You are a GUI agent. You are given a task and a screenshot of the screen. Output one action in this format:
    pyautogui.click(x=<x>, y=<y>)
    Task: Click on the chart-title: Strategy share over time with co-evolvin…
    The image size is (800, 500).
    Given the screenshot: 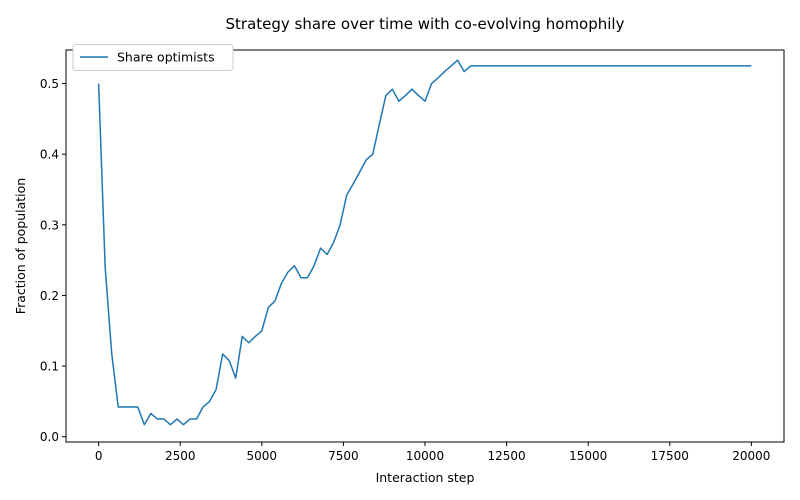 What is the action you would take?
    pyautogui.click(x=425, y=24)
    